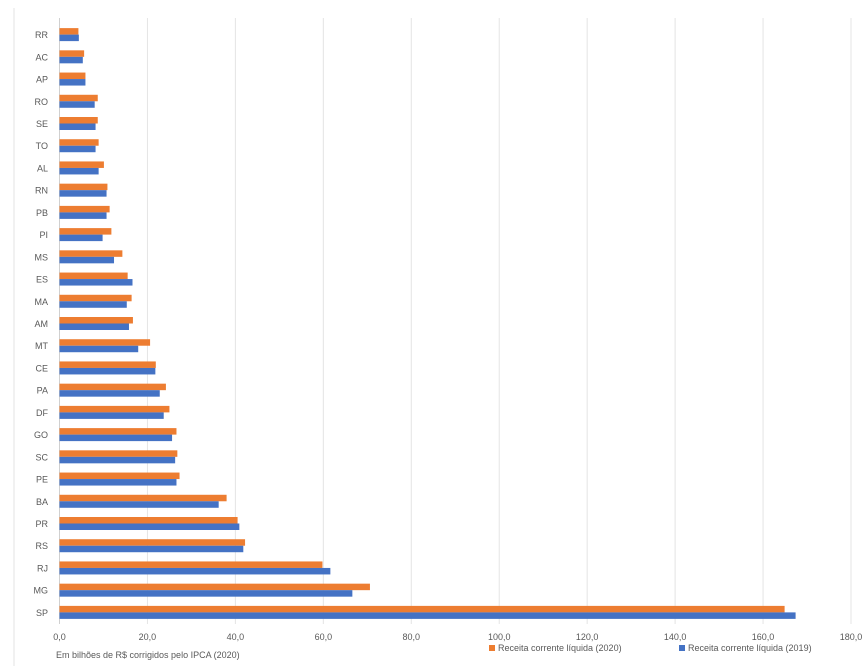  What do you see at coordinates (91, 253) in the screenshot?
I see `bar-ms-2020` at bounding box center [91, 253].